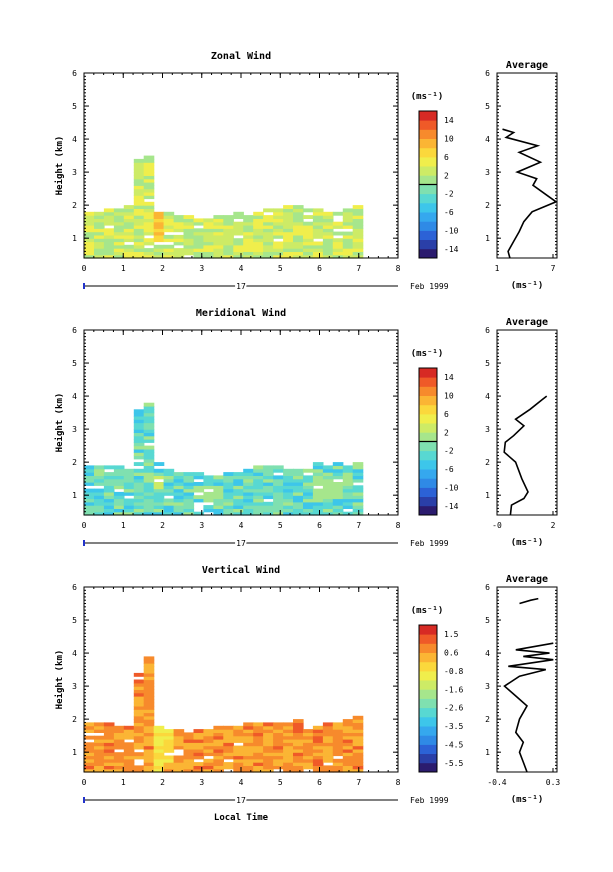 This screenshot has height=872, width=613. What do you see at coordinates (553, 782) in the screenshot?
I see `average-x-tick-label: 0.3` at bounding box center [553, 782].